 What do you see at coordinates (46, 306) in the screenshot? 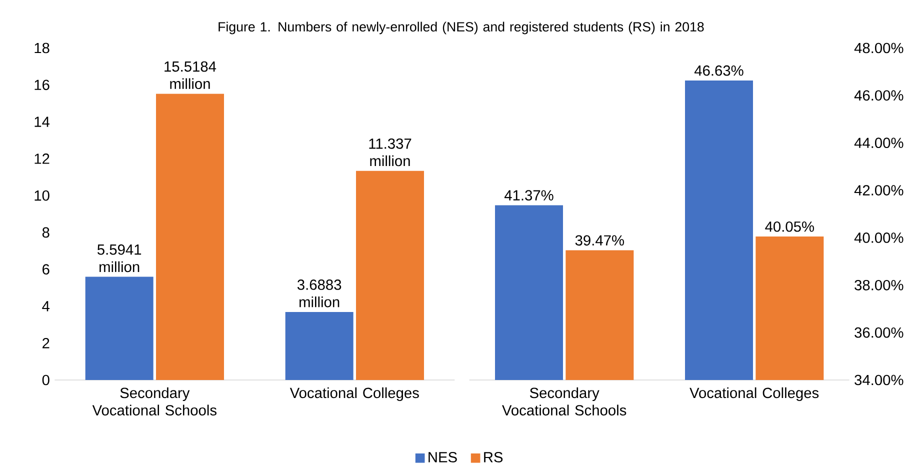
I see `y-tick-label: 4` at bounding box center [46, 306].